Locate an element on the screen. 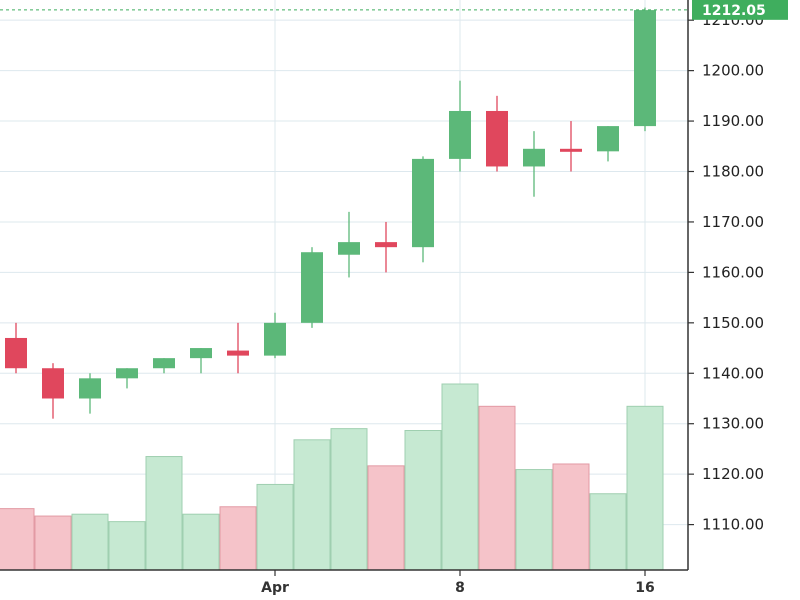 This screenshot has width=800, height=600. y-tick-label: 1140.00 is located at coordinates (733, 373).